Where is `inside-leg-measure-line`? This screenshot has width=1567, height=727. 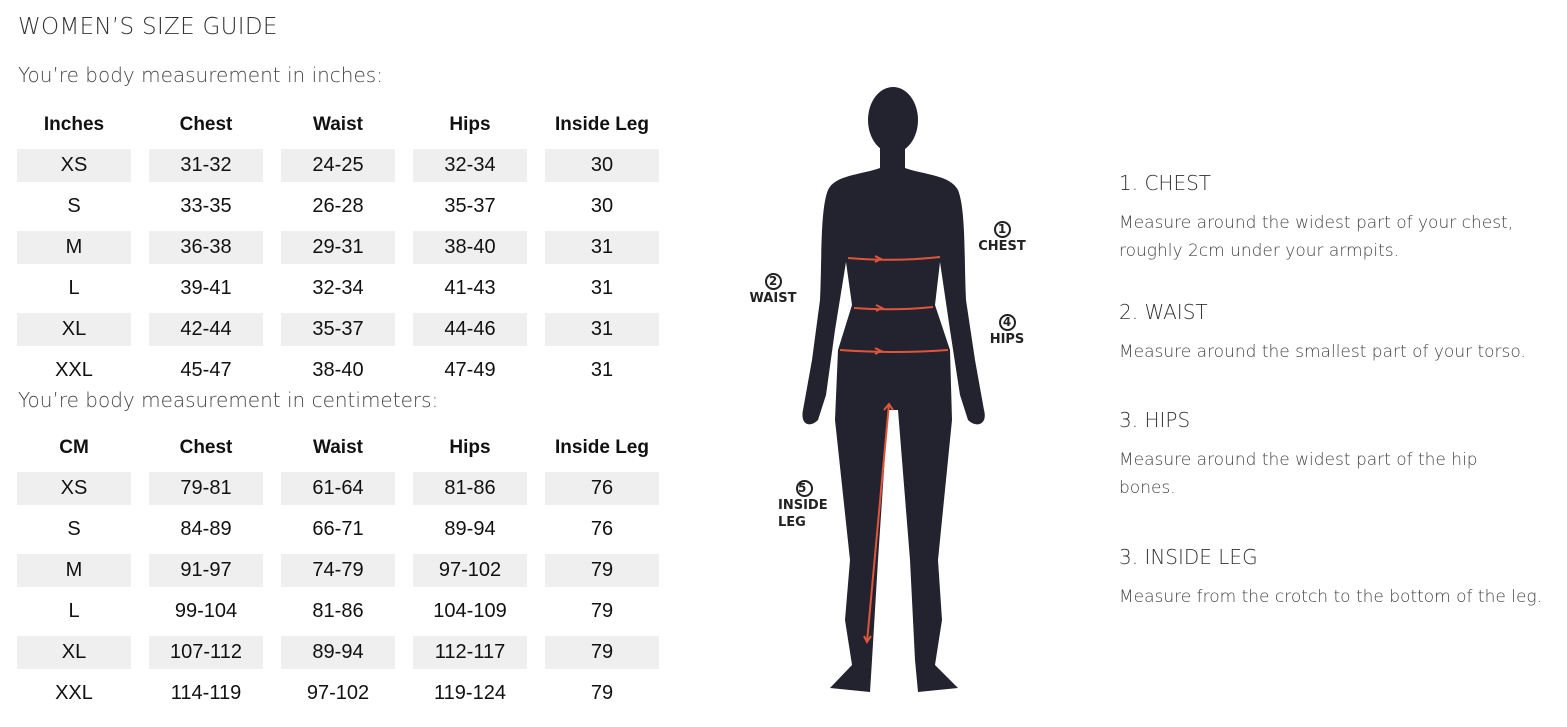 inside-leg-measure-line is located at coordinates (878, 523).